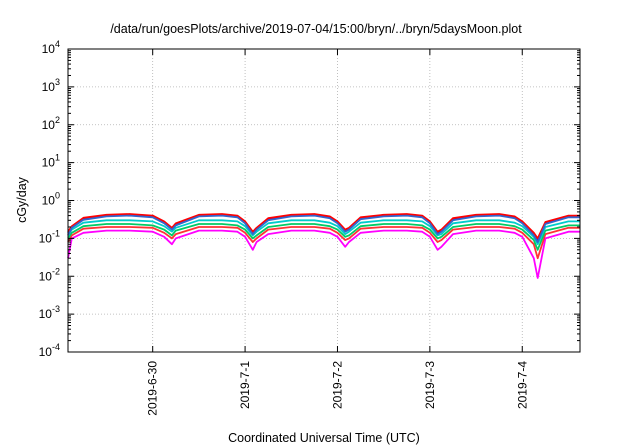 Image resolution: width=640 pixels, height=448 pixels. I want to click on x-axis-label: Coordinated Universal Time (UTC), so click(324, 438).